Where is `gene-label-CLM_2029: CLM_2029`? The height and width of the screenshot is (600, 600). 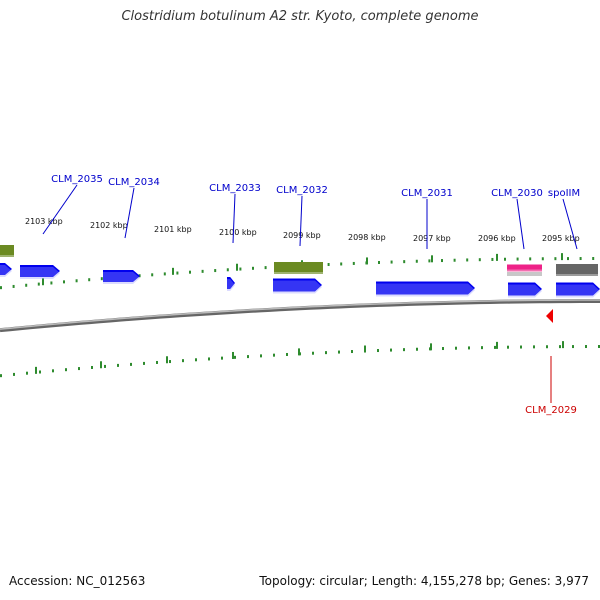
gene-label-CLM_2029: CLM_2029 is located at coordinates (551, 410).